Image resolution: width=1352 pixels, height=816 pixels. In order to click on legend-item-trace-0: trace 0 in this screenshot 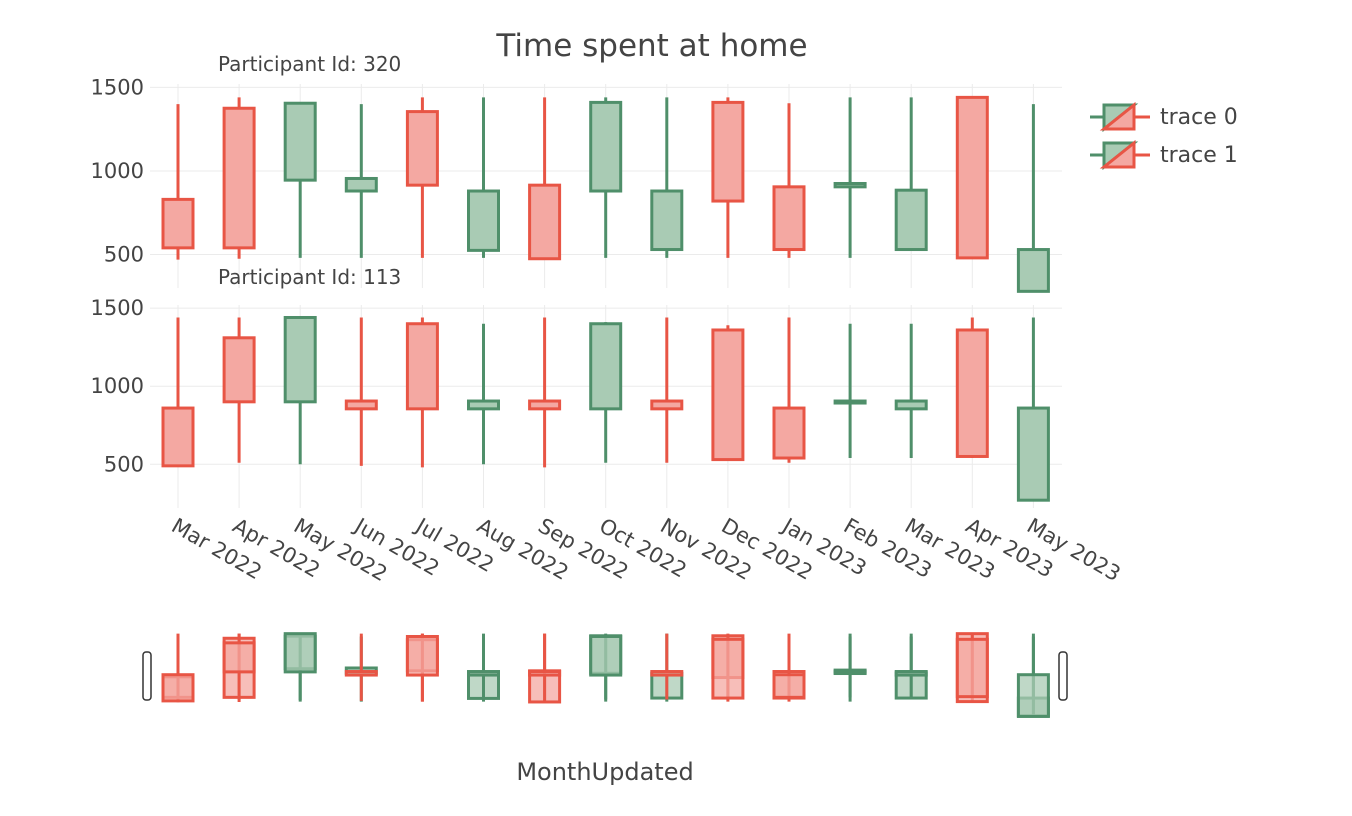, I will do `click(1164, 117)`.